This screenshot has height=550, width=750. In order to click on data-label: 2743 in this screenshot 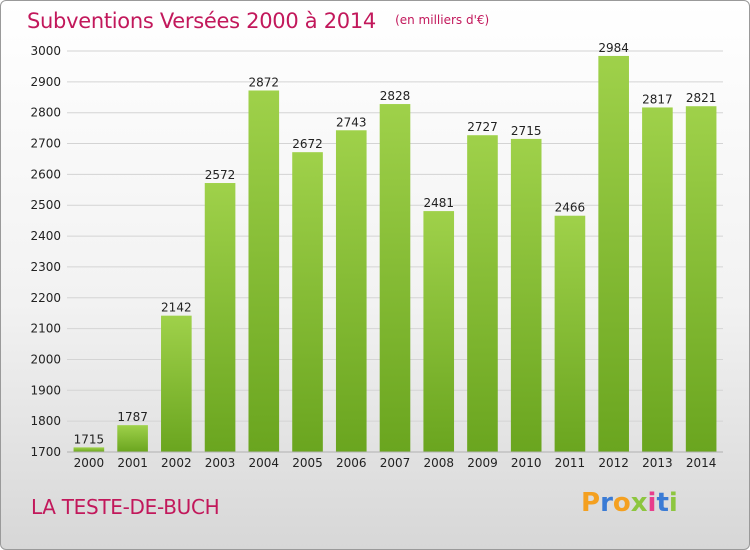, I will do `click(351, 122)`.